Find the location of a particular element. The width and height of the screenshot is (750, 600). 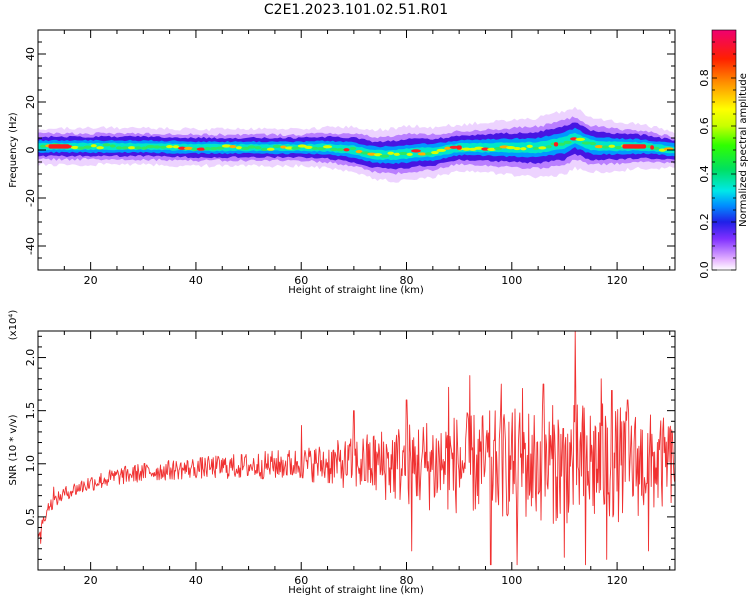

snr-y-exponent-label: (x10⁴) is located at coordinates (13, 325).